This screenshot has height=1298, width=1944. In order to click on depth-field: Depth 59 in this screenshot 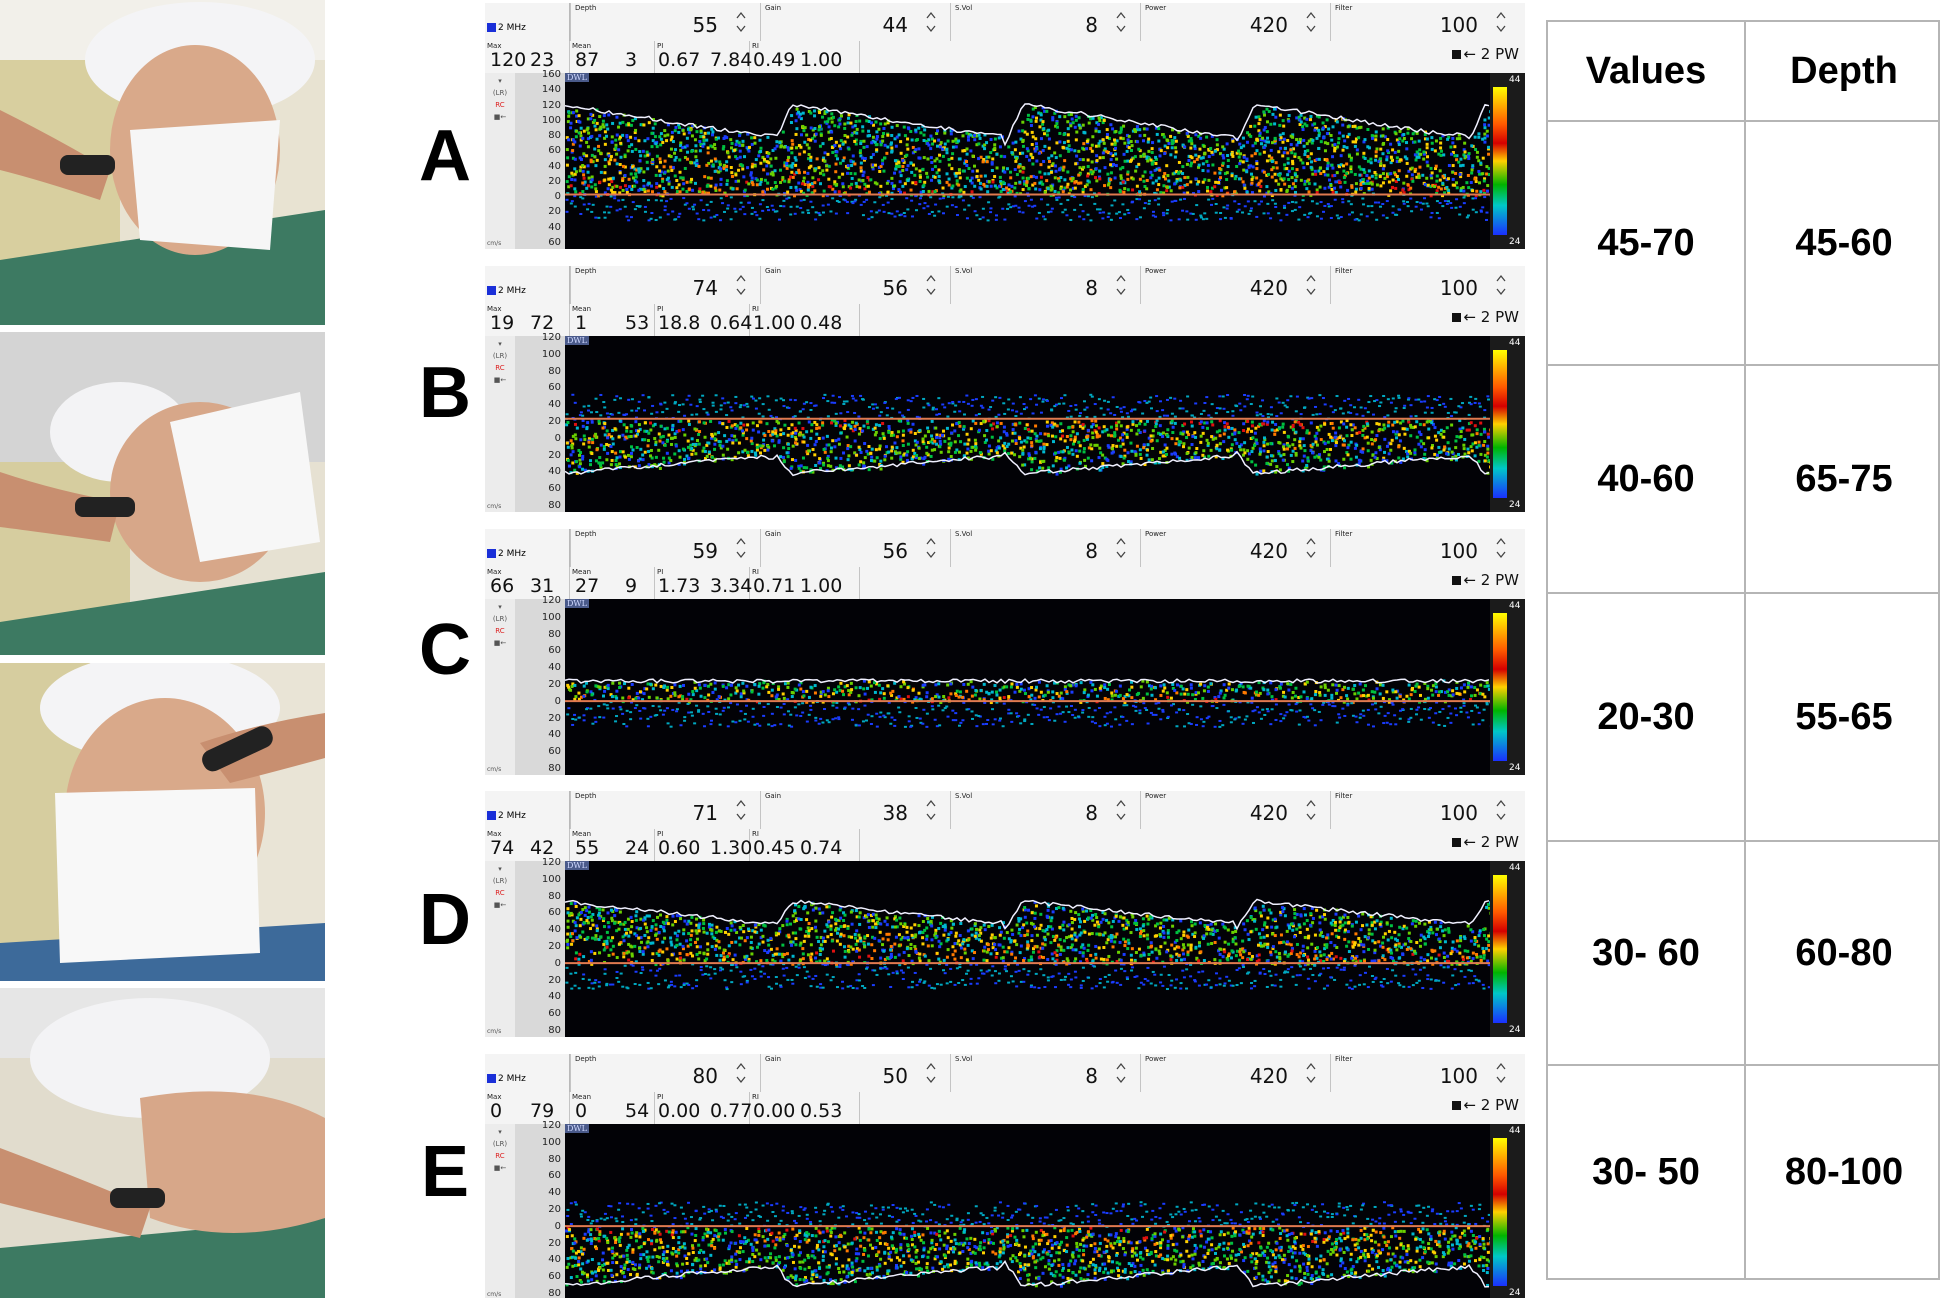, I will do `click(665, 548)`.